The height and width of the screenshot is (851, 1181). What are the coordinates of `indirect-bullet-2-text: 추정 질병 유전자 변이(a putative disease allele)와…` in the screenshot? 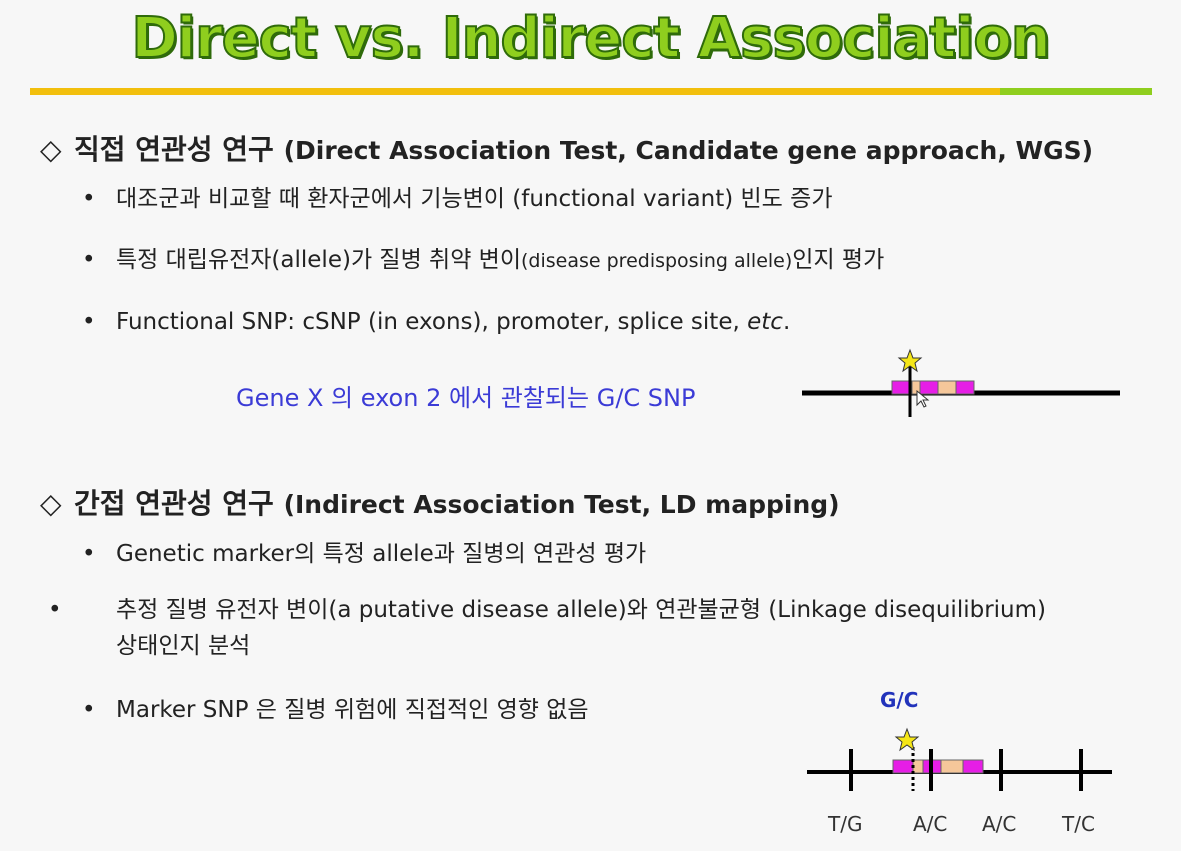 It's located at (581, 628).